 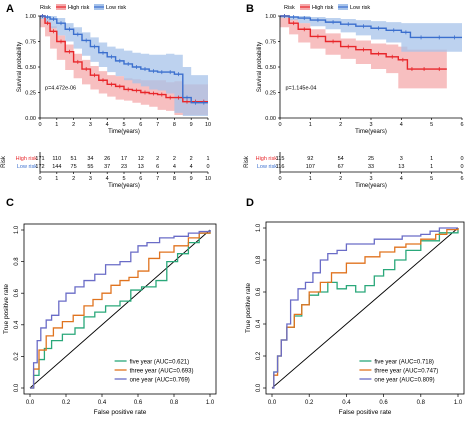 I want to click on panel-label-d: D, so click(x=250, y=203).